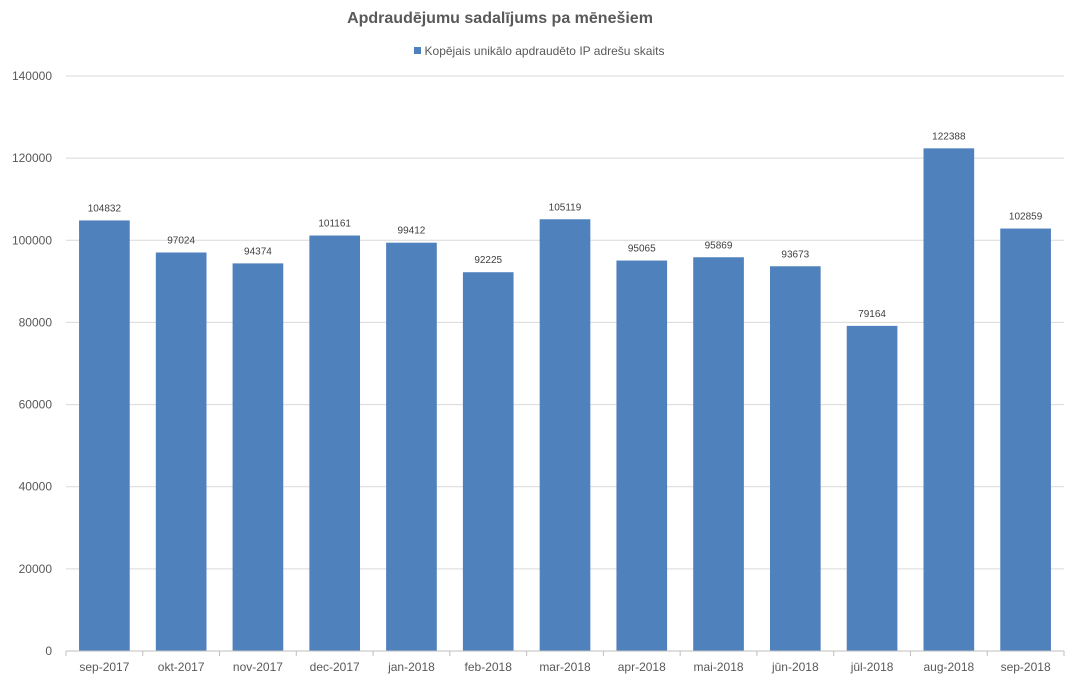 Image resolution: width=1078 pixels, height=683 pixels. What do you see at coordinates (411, 667) in the screenshot?
I see `x-tick-label: jan-2018` at bounding box center [411, 667].